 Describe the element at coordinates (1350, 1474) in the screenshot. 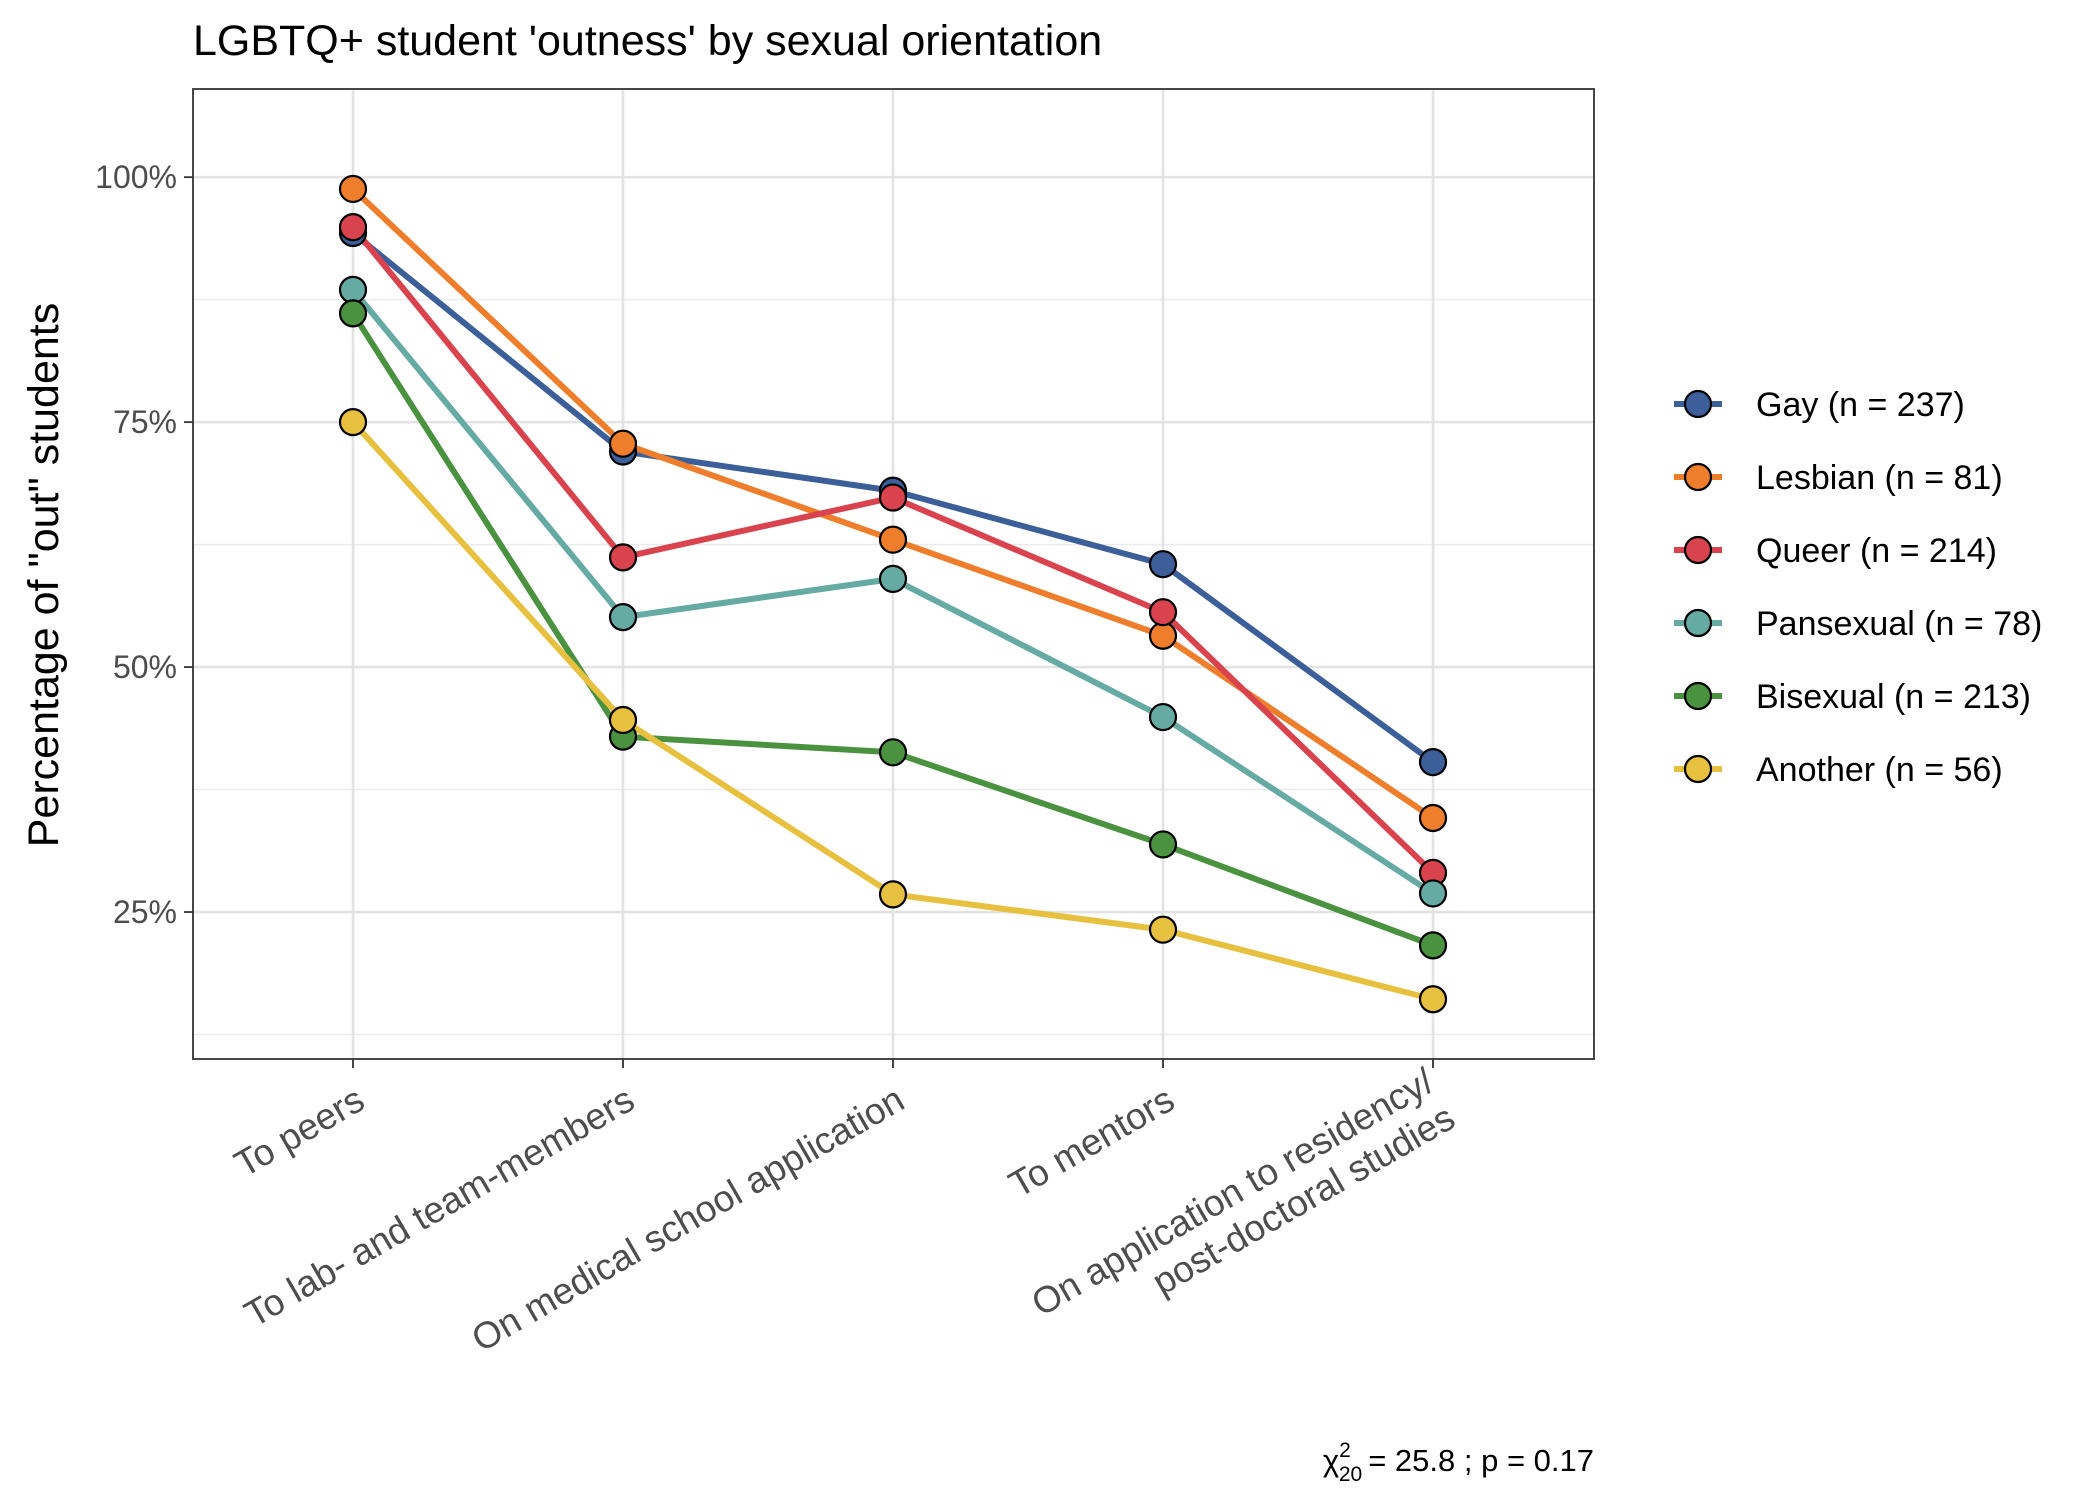

I see `chi-subscript: 20` at that location.